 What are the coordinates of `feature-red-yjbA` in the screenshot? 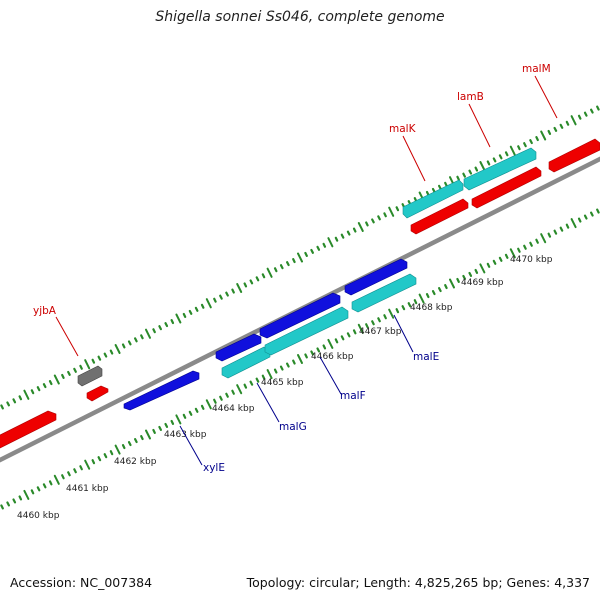 It's located at (97, 393).